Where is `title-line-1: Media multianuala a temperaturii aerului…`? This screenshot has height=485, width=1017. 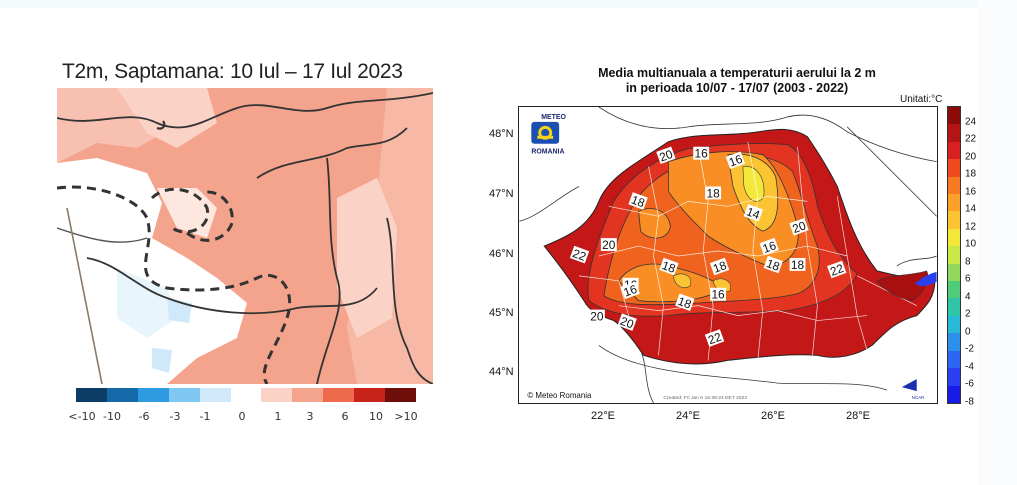
title-line-1: Media multianuala a temperaturii aerului… is located at coordinates (737, 73).